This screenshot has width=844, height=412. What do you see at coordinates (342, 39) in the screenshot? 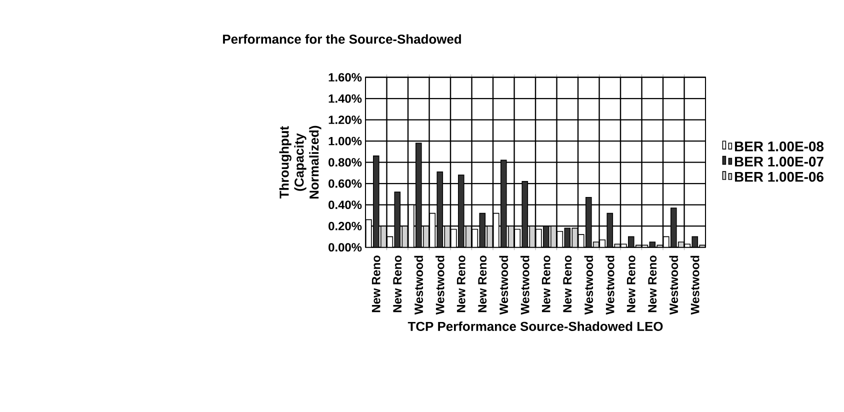
I see `chart-title: Performance for the Source-Shadowed` at bounding box center [342, 39].